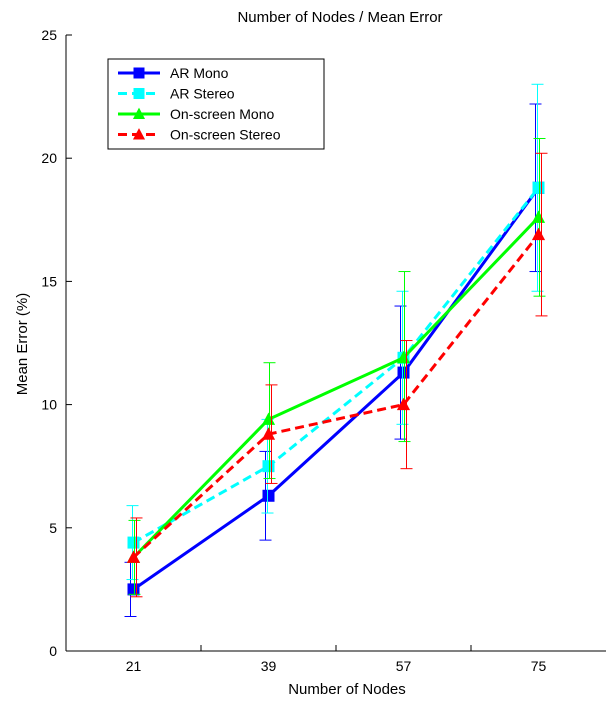 This screenshot has height=702, width=608. I want to click on x-tick-label: 39, so click(269, 666).